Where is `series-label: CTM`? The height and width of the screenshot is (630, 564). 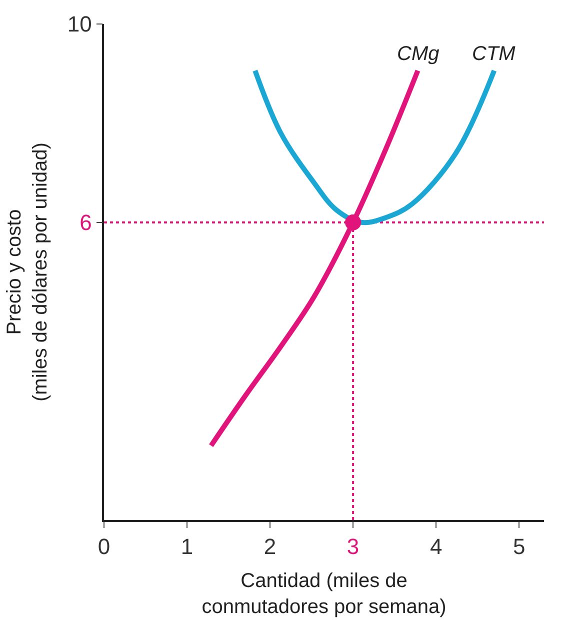
series-label: CTM is located at coordinates (494, 54).